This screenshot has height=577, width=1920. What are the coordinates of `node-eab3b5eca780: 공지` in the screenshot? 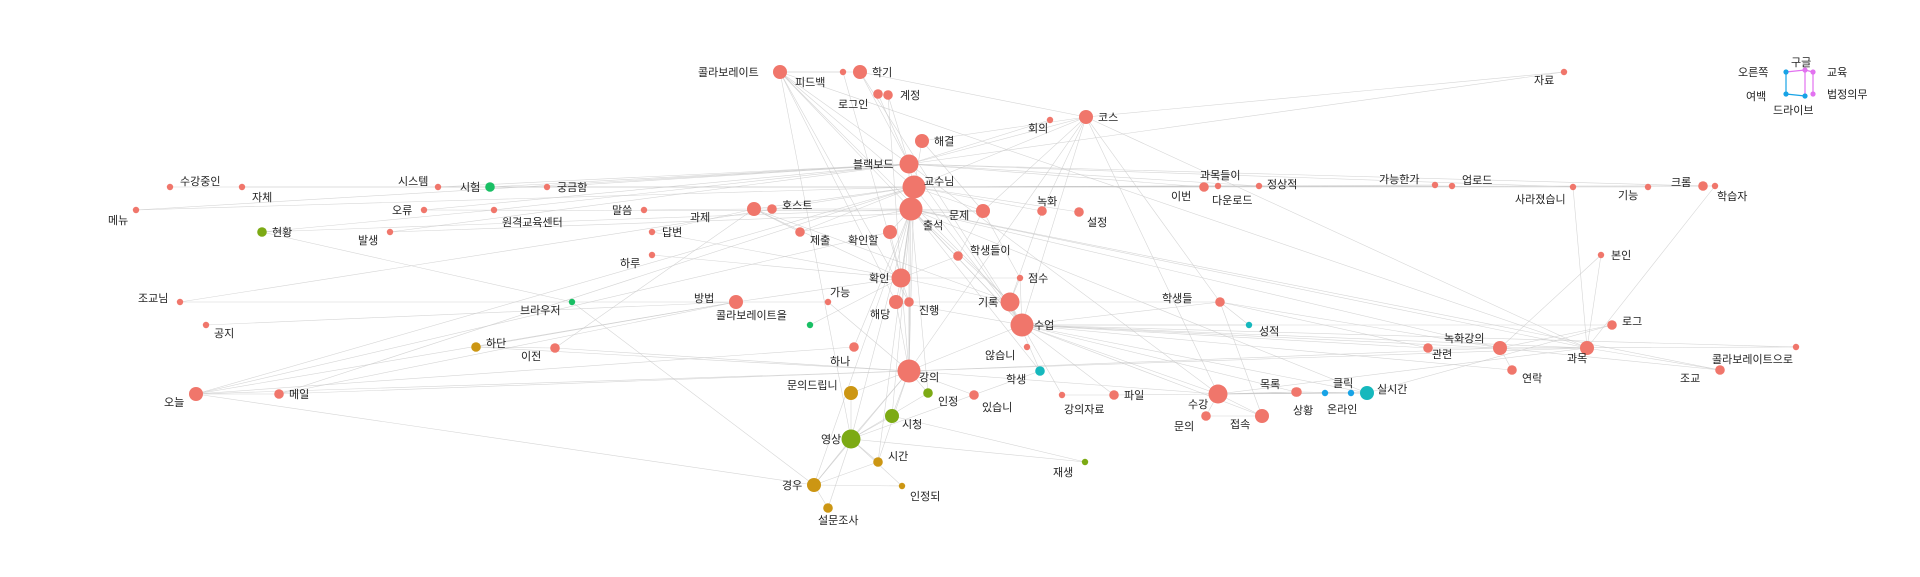 It's located at (218, 330).